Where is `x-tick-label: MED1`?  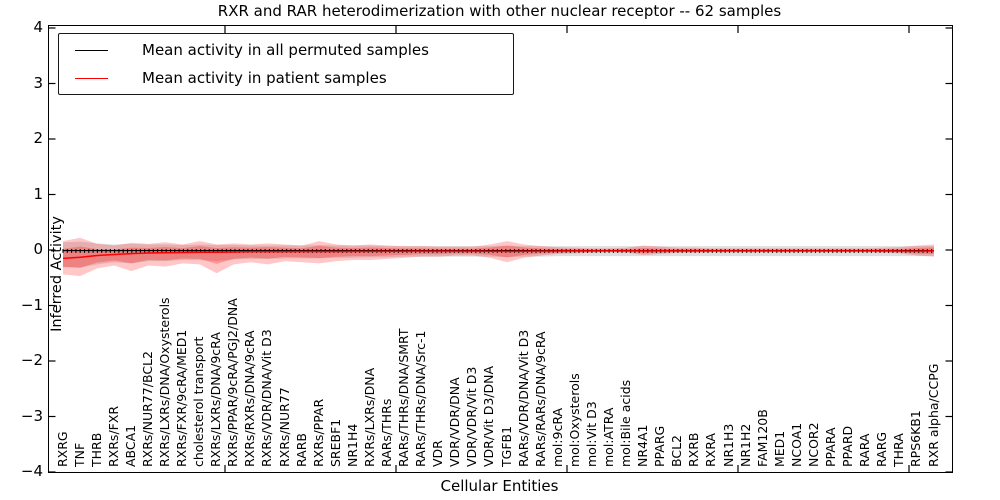 x-tick-label: MED1 is located at coordinates (779, 448).